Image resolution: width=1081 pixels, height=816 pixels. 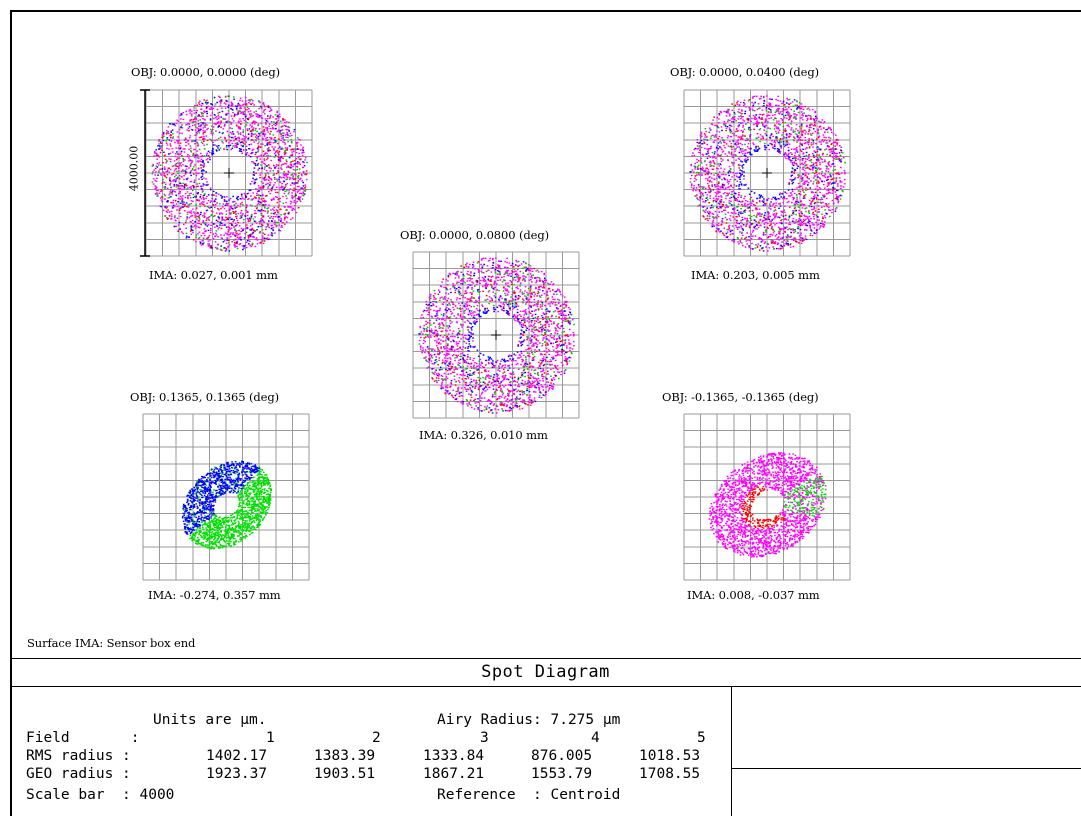 What do you see at coordinates (753, 595) in the screenshot?
I see `spot-5-ima-label: IMA: 0.008, -0.037 mm` at bounding box center [753, 595].